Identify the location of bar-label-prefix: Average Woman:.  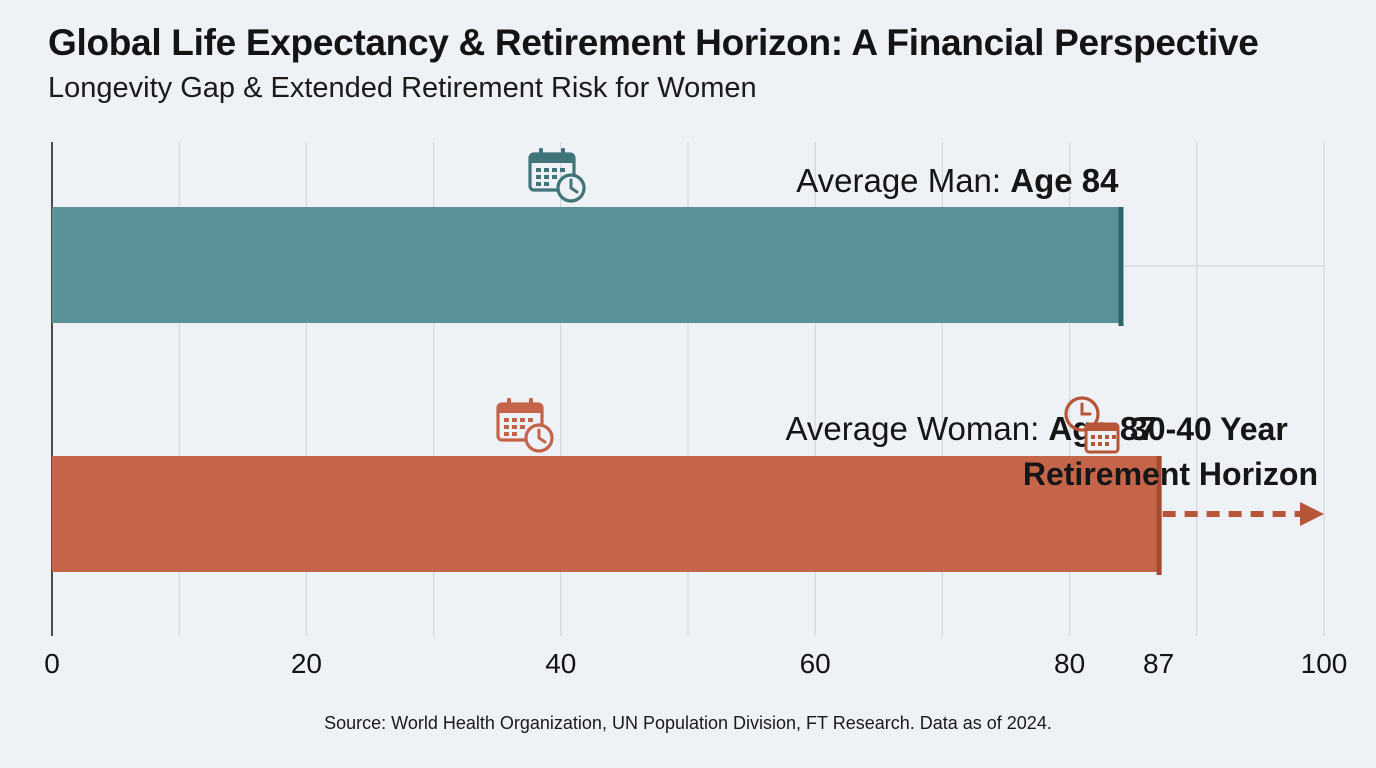
(916, 428).